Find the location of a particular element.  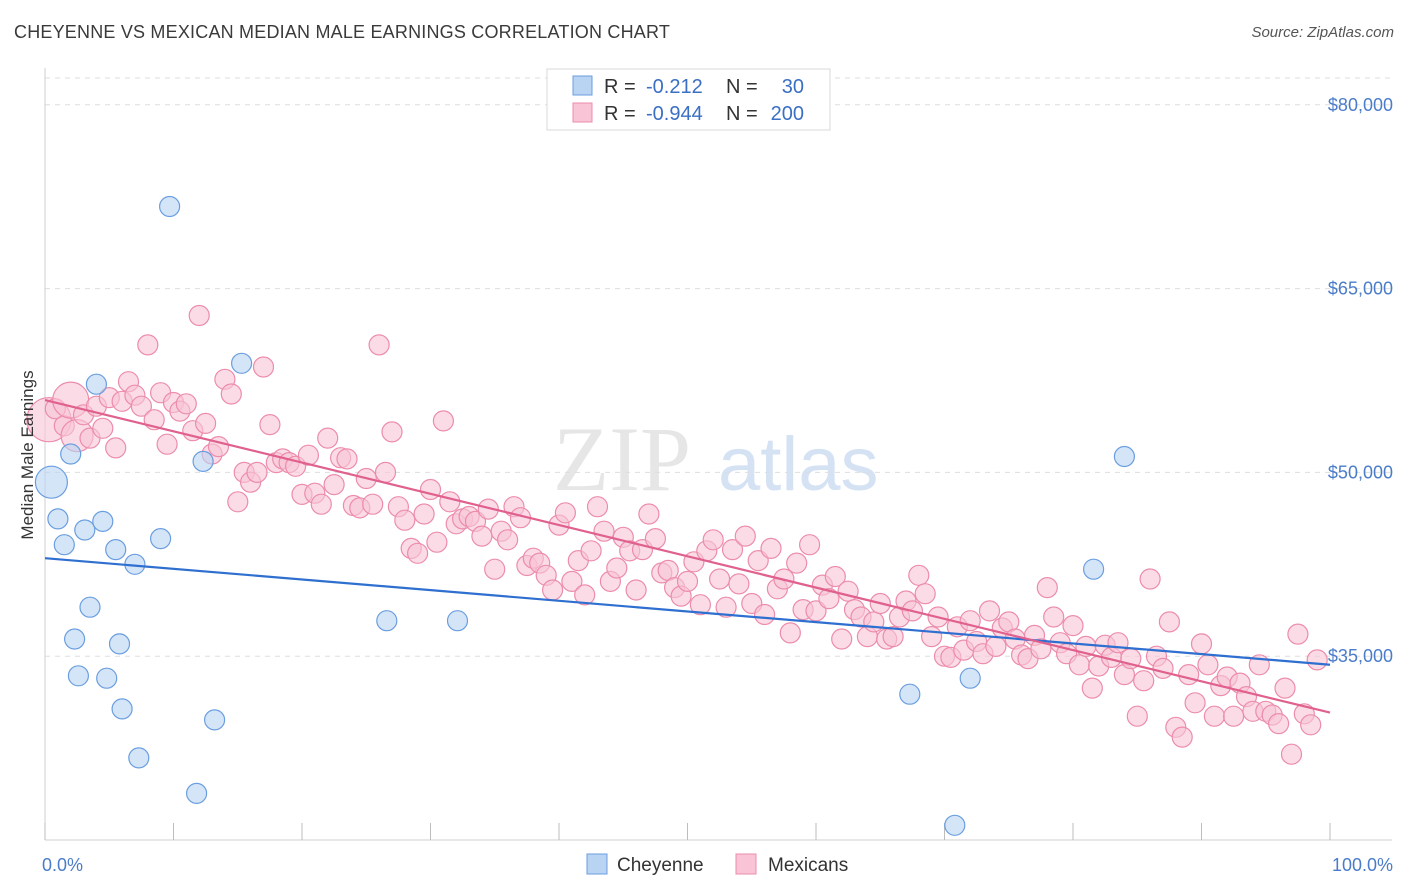

stats-legend: R = -0.212 N = 30 R = -0.944 N = 200 is located at coordinates (688, 99).